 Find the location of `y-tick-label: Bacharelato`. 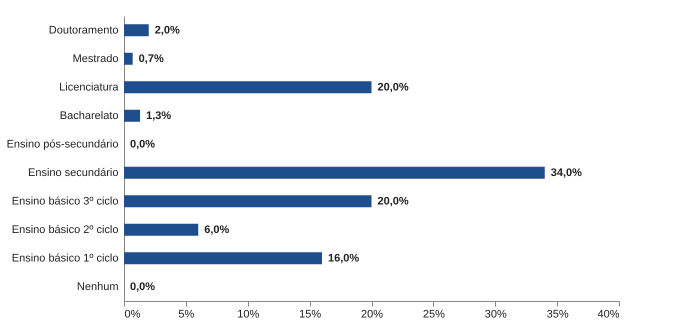

y-tick-label: Bacharelato is located at coordinates (89, 116).